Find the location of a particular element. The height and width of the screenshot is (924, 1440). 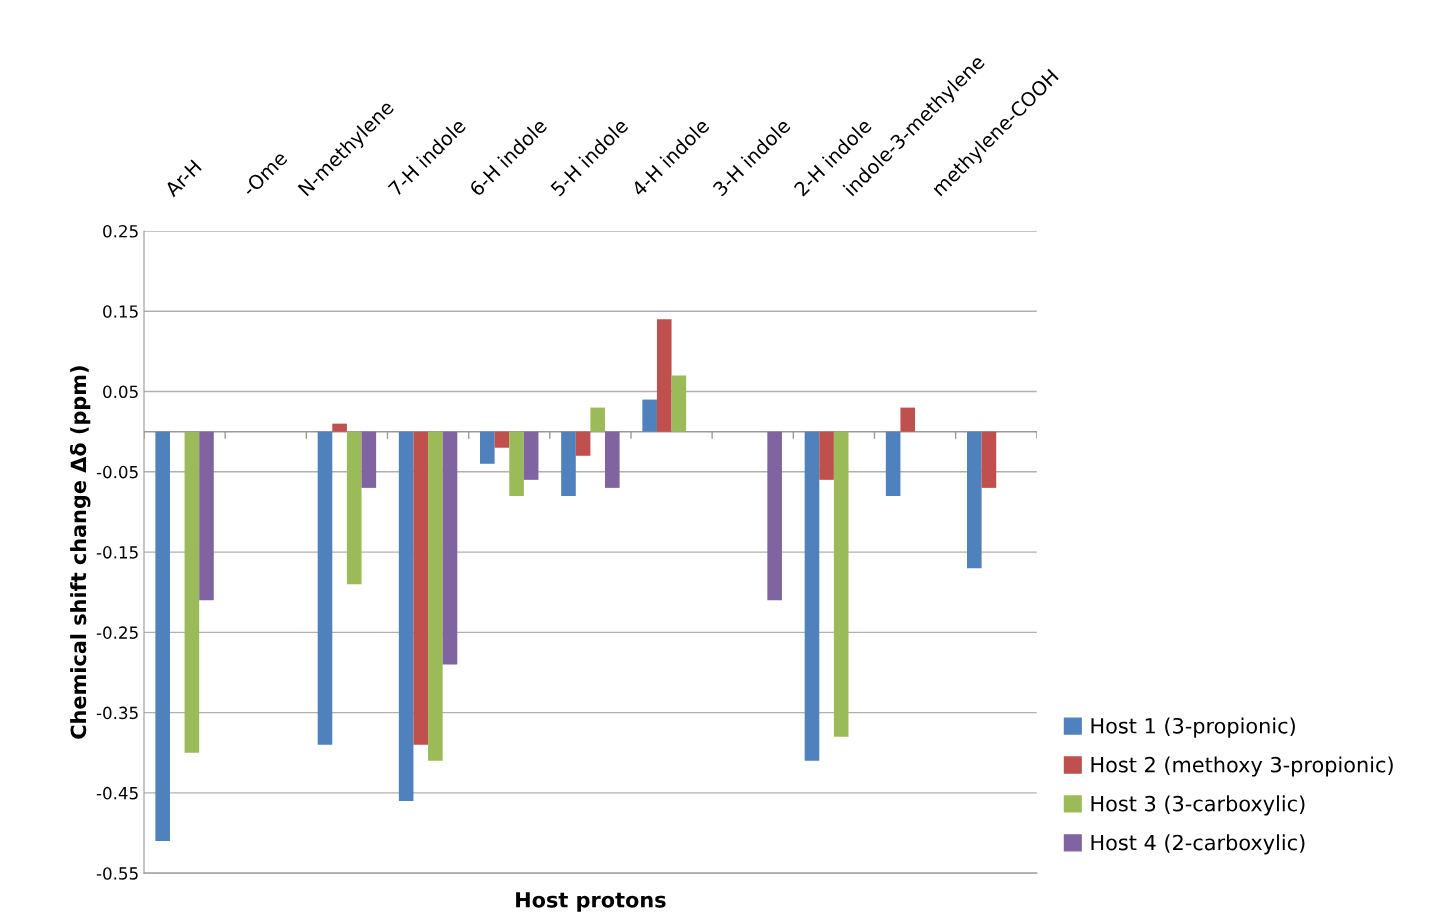

legend-label: Host 4 (2-carboxylic) is located at coordinates (1198, 844).